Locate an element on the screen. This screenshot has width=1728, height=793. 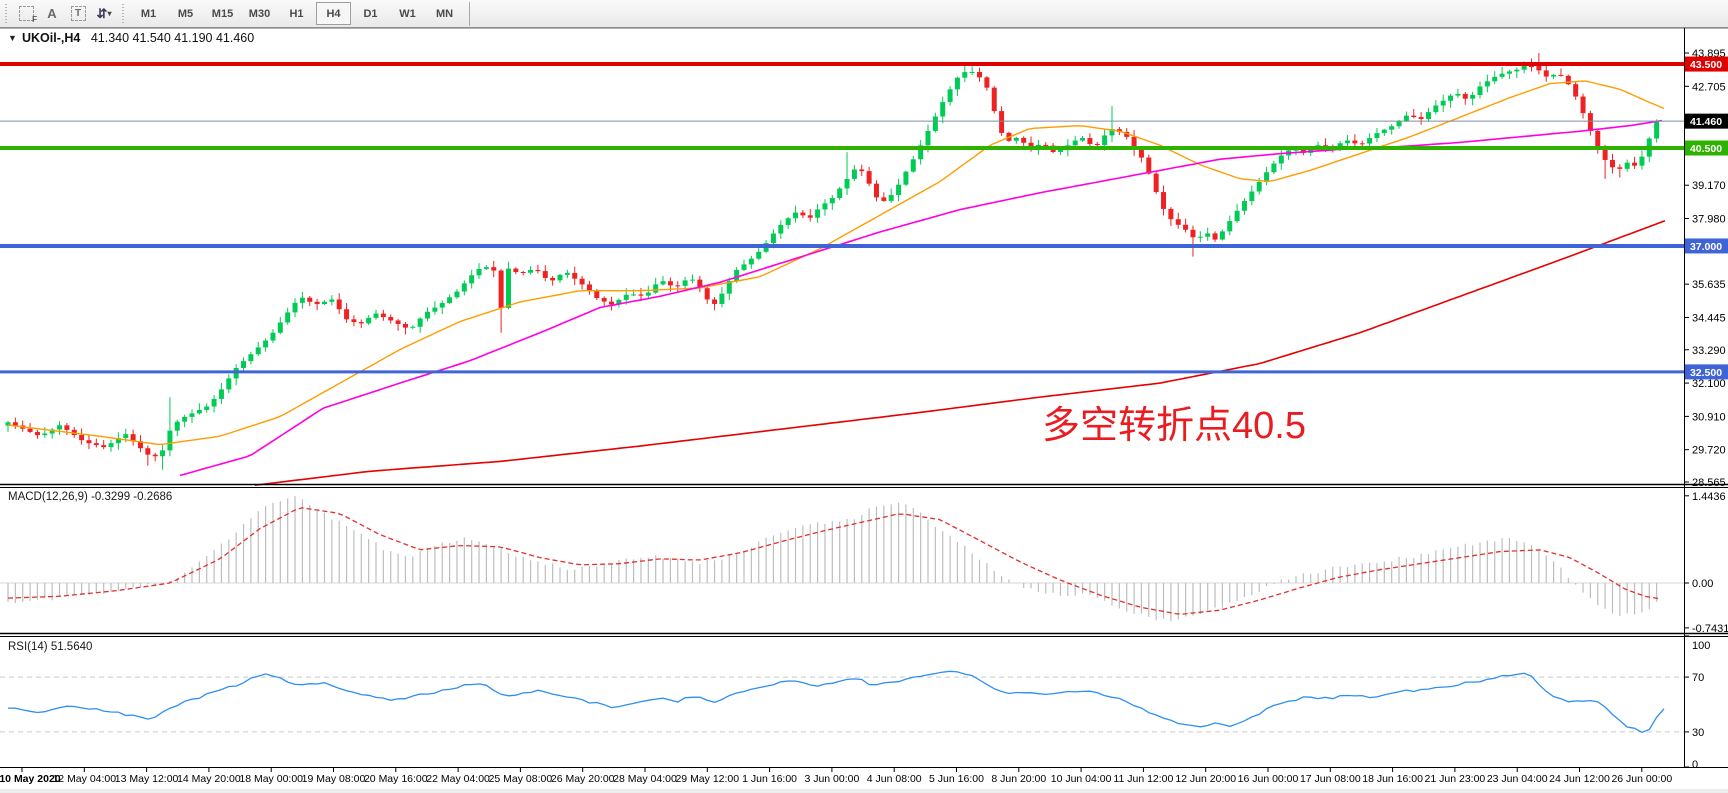
price-tick-label: 32.100 is located at coordinates (1709, 384).